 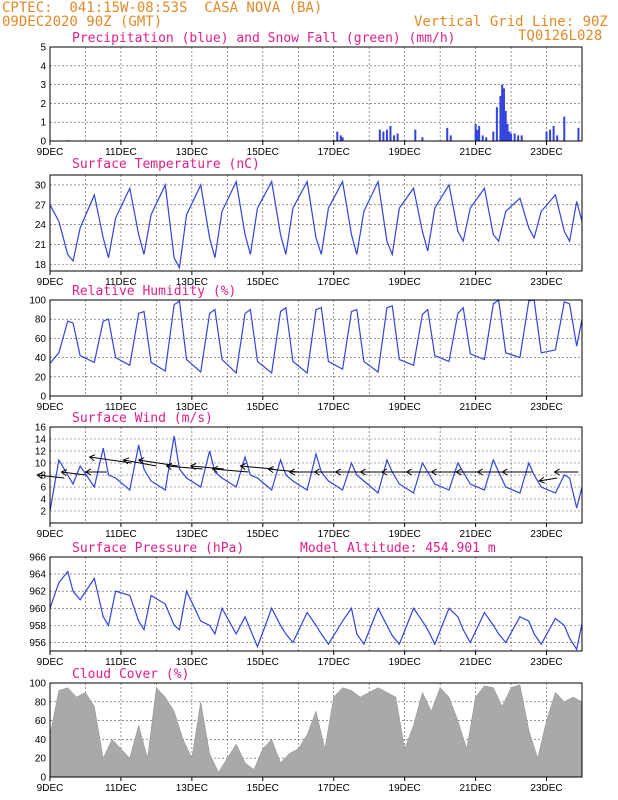 I want to click on y-tick-label: 80, so click(x=41, y=320).